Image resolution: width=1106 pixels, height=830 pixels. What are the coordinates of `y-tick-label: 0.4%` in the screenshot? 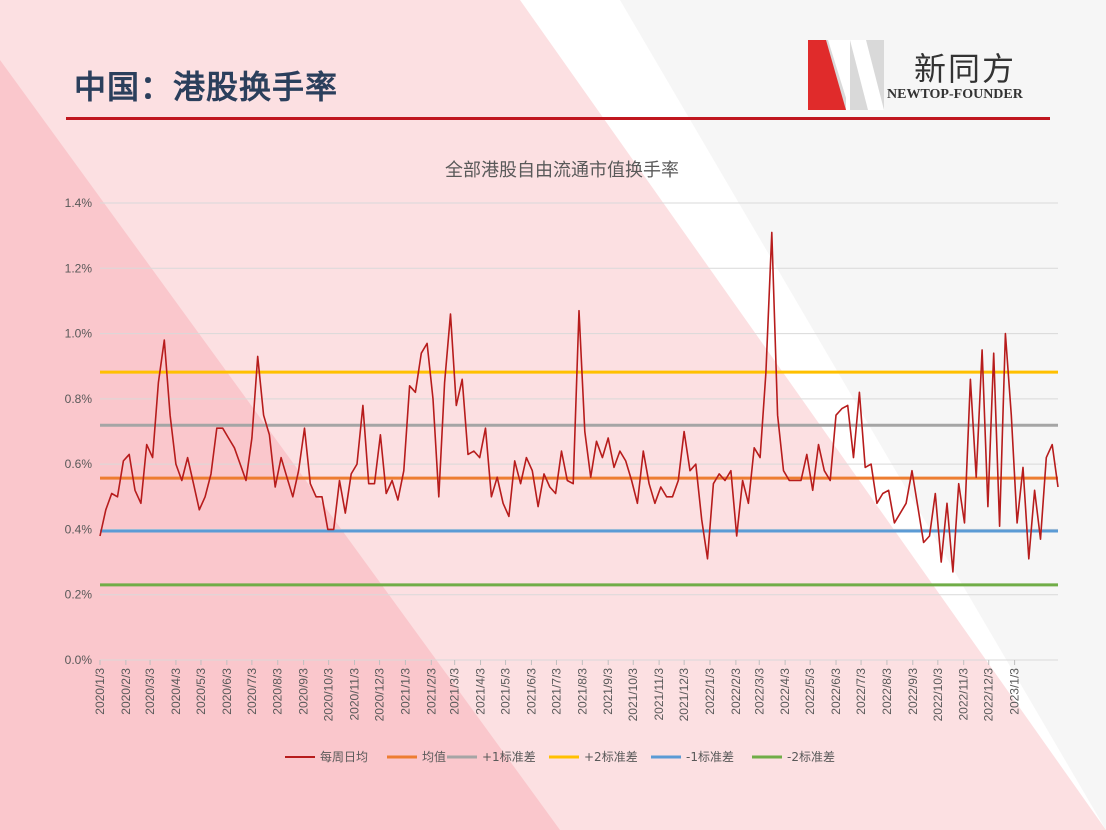 It's located at (79, 529).